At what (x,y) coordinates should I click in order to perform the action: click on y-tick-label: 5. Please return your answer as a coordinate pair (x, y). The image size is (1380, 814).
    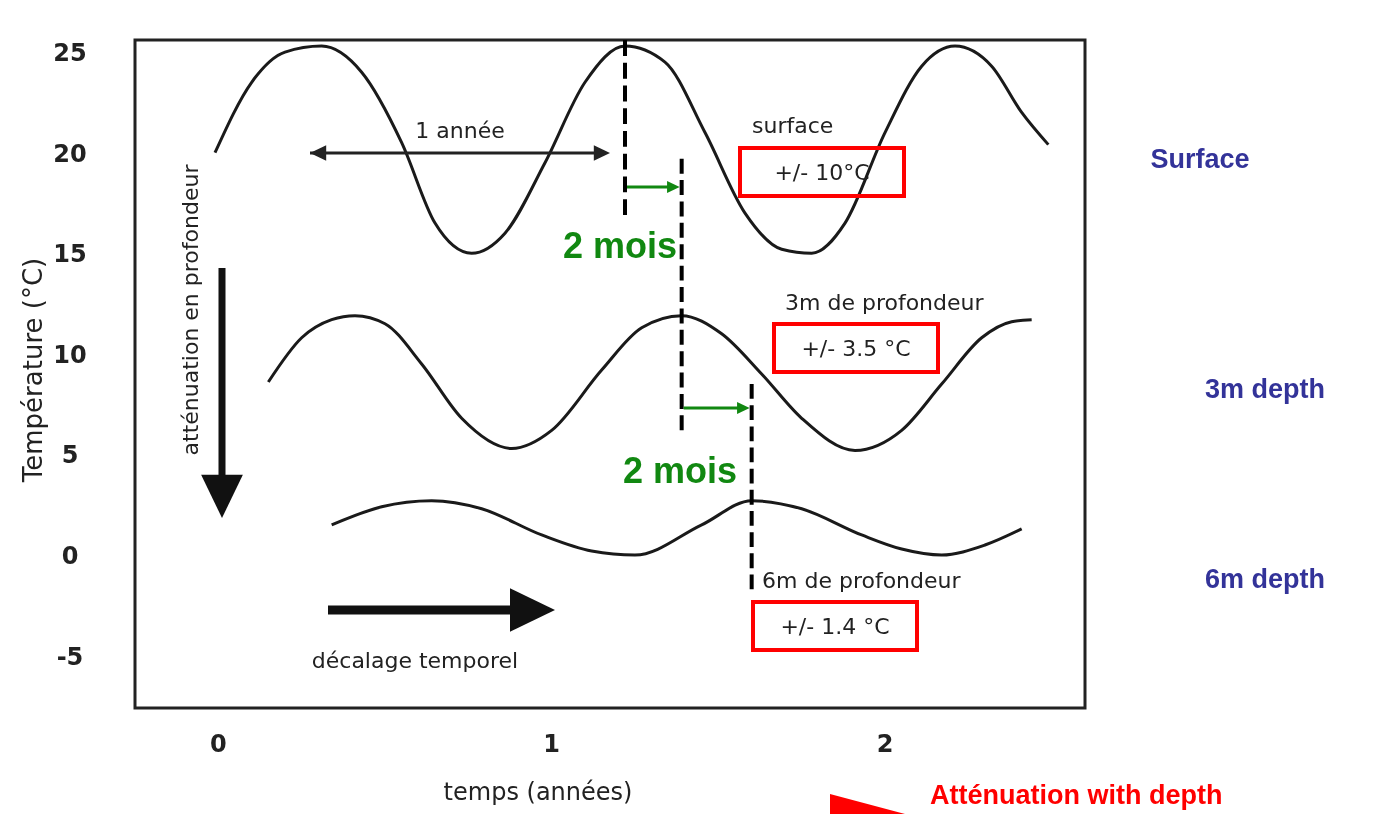
    Looking at the image, I should click on (70, 455).